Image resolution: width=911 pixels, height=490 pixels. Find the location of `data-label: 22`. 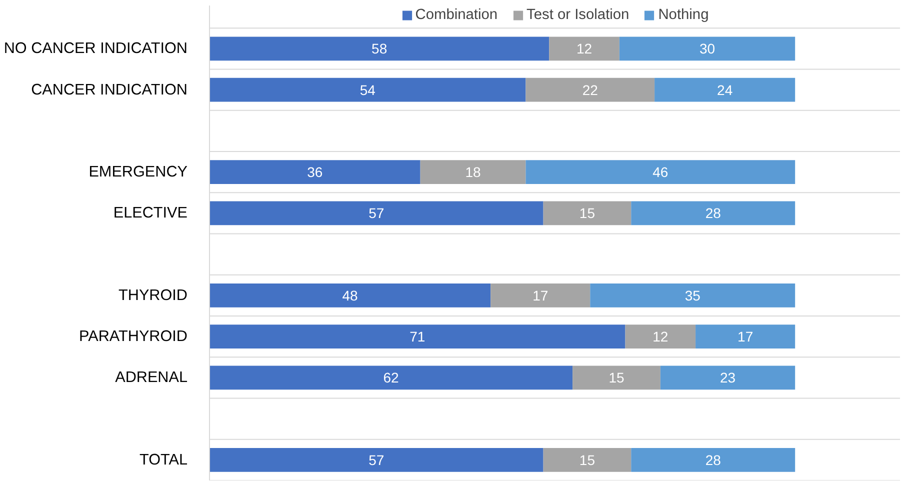

data-label: 22 is located at coordinates (590, 90).